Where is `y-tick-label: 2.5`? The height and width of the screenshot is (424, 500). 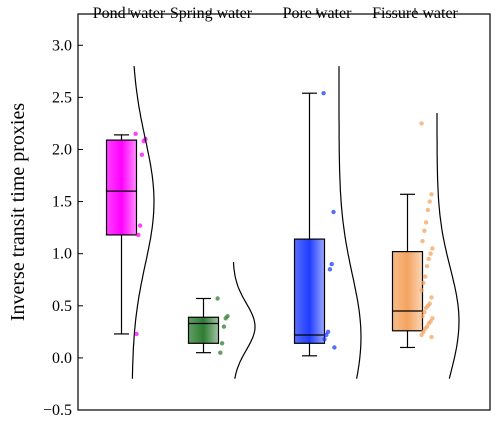
y-tick-label: 2.5 is located at coordinates (62, 97).